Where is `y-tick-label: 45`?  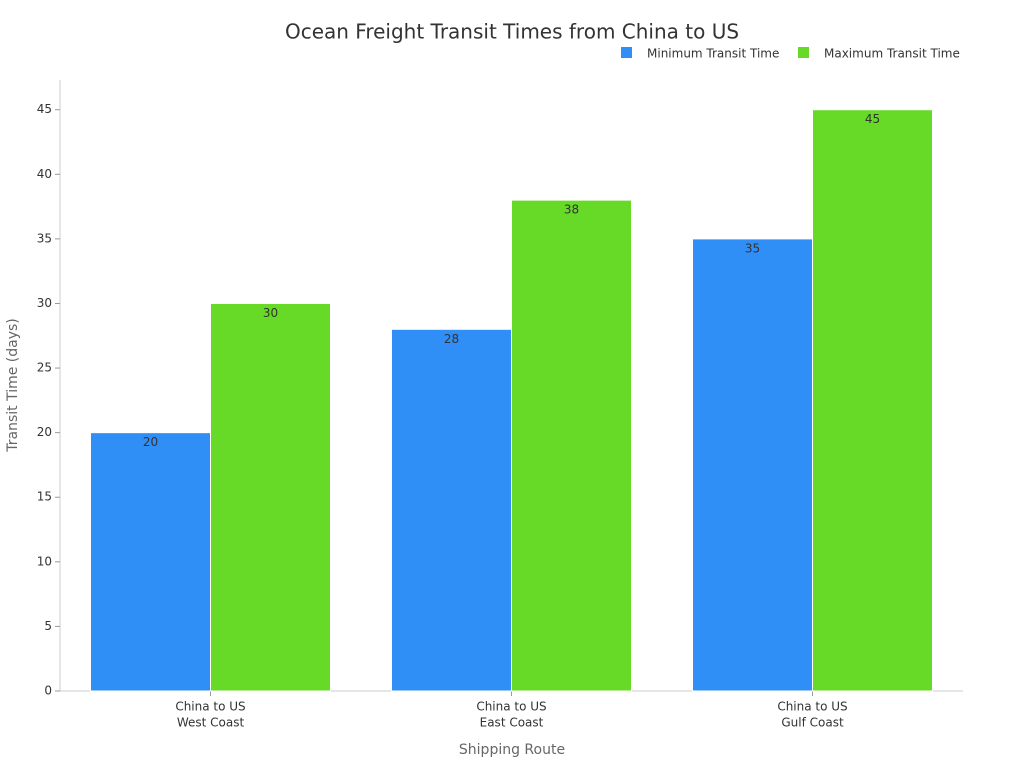
y-tick-label: 45 is located at coordinates (44, 109).